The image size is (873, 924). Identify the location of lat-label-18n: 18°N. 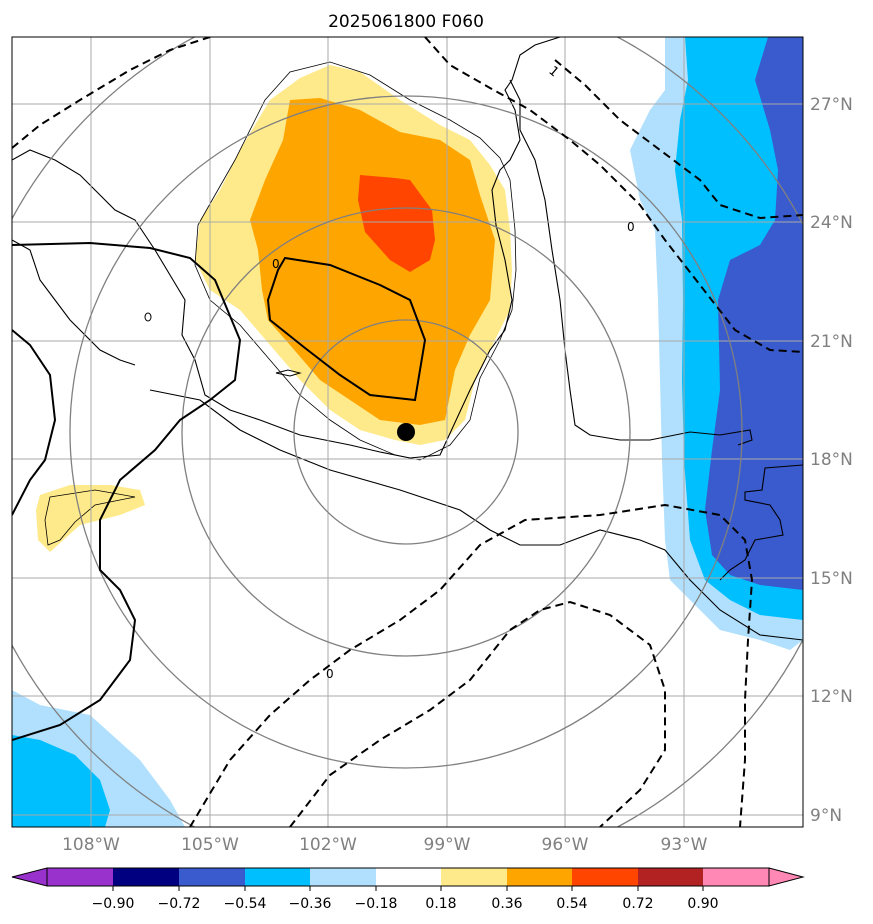
(831, 460).